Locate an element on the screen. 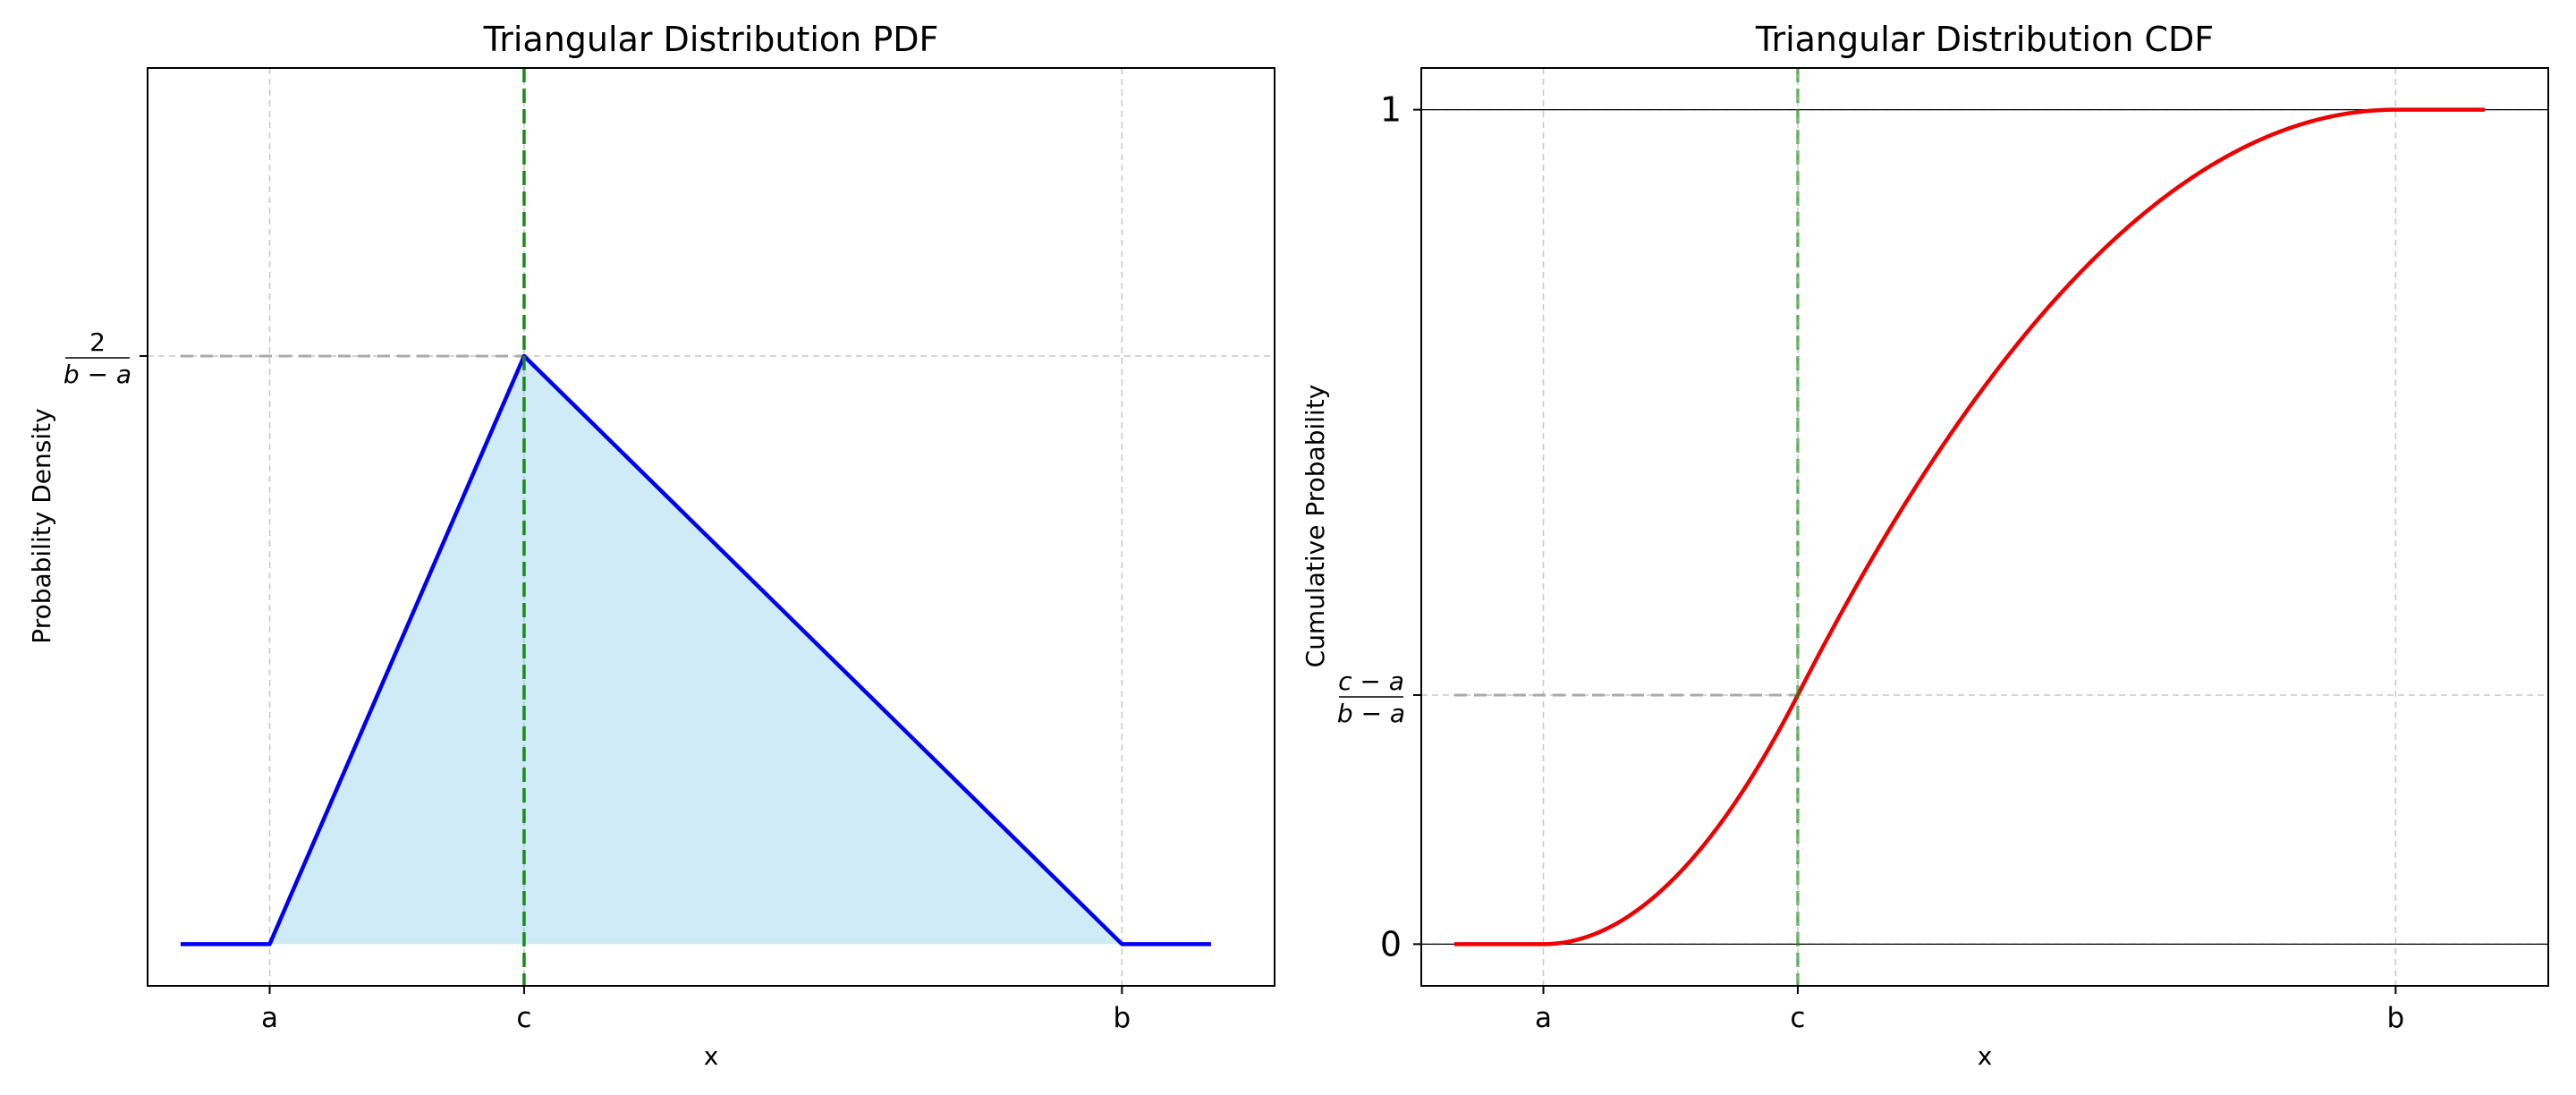 The image size is (2576, 1095). cdf-xtick-label-c: c is located at coordinates (1797, 1018).